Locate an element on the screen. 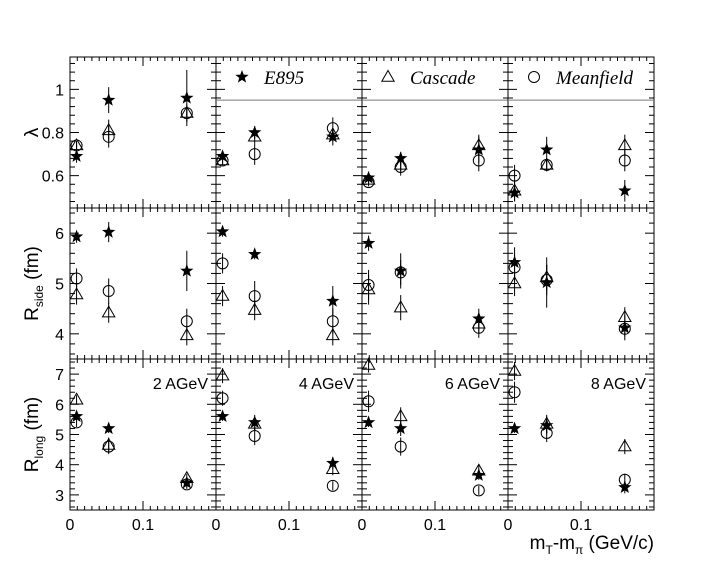 Image resolution: width=710 pixels, height=568 pixels. y-axis-label-lambda: λ is located at coordinates (32, 132).